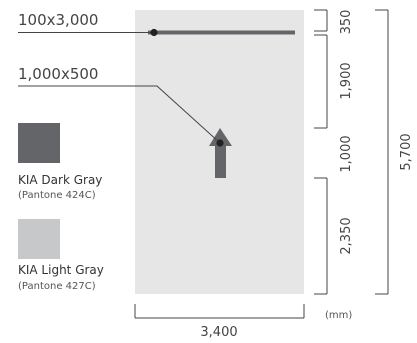 The image size is (417, 343). Describe the element at coordinates (346, 235) in the screenshot. I see `dim-2350: 2,350` at that location.